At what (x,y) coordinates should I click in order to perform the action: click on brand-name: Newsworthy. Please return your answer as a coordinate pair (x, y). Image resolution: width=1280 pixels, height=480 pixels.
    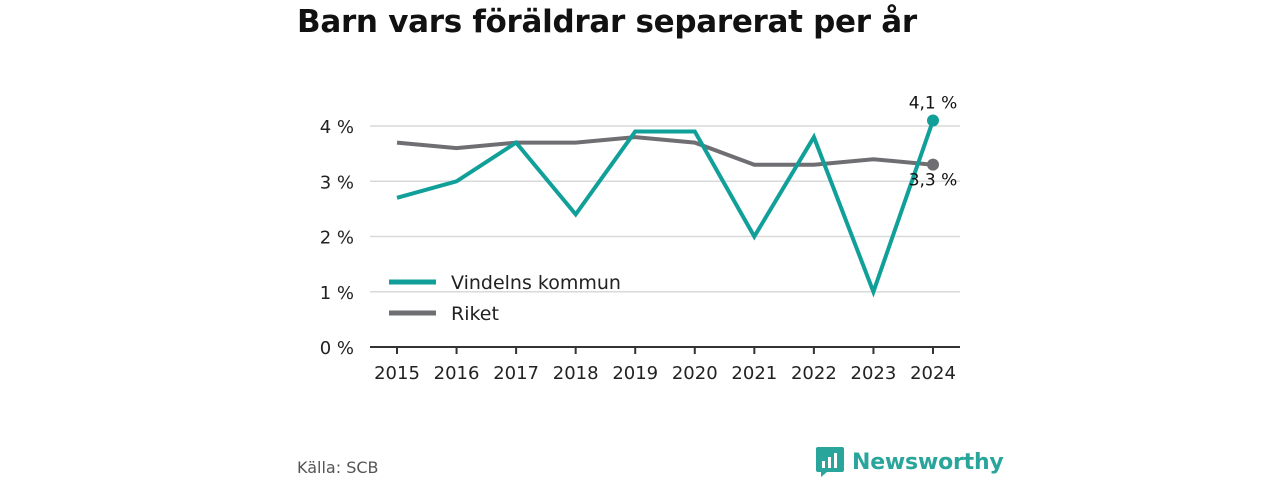
    Looking at the image, I should click on (928, 462).